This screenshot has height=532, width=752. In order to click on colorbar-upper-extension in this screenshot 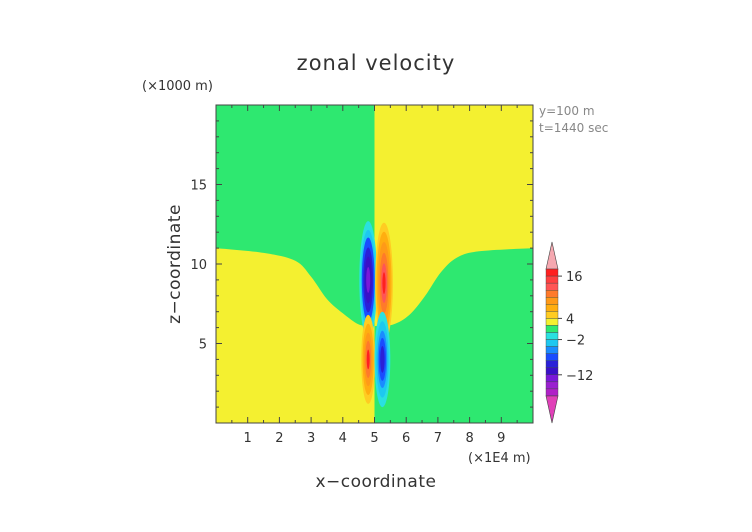, I will do `click(552, 255)`.